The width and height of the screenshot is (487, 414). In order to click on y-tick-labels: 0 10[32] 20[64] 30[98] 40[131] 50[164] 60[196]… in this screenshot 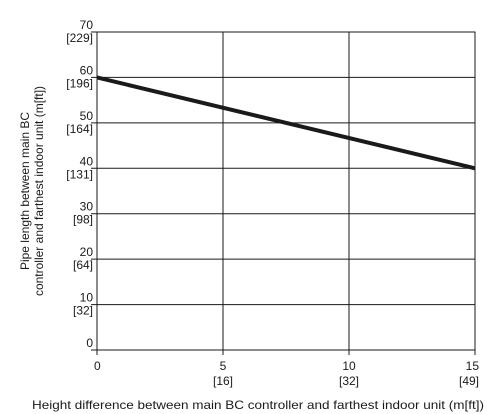, I will do `click(79, 184)`.